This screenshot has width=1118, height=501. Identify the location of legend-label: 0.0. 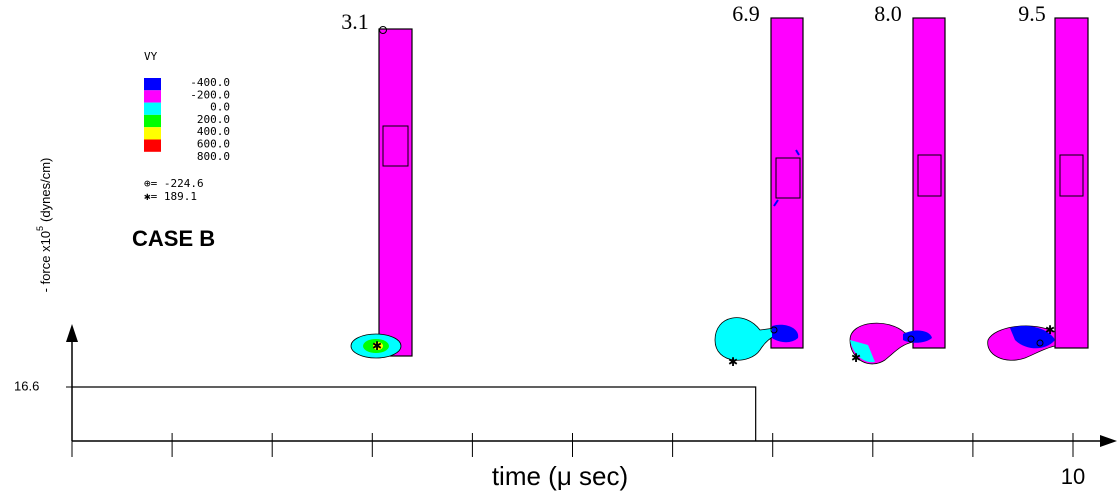
(220, 107).